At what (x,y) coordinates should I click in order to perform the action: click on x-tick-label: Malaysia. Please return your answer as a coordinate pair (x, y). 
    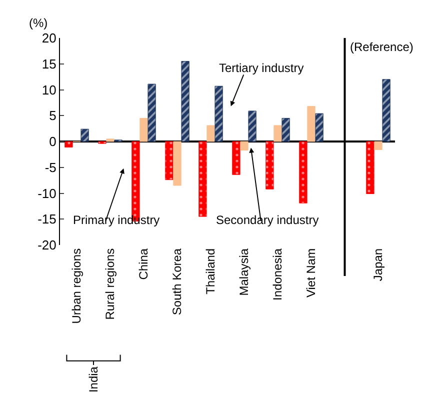
    Looking at the image, I should click on (244, 272).